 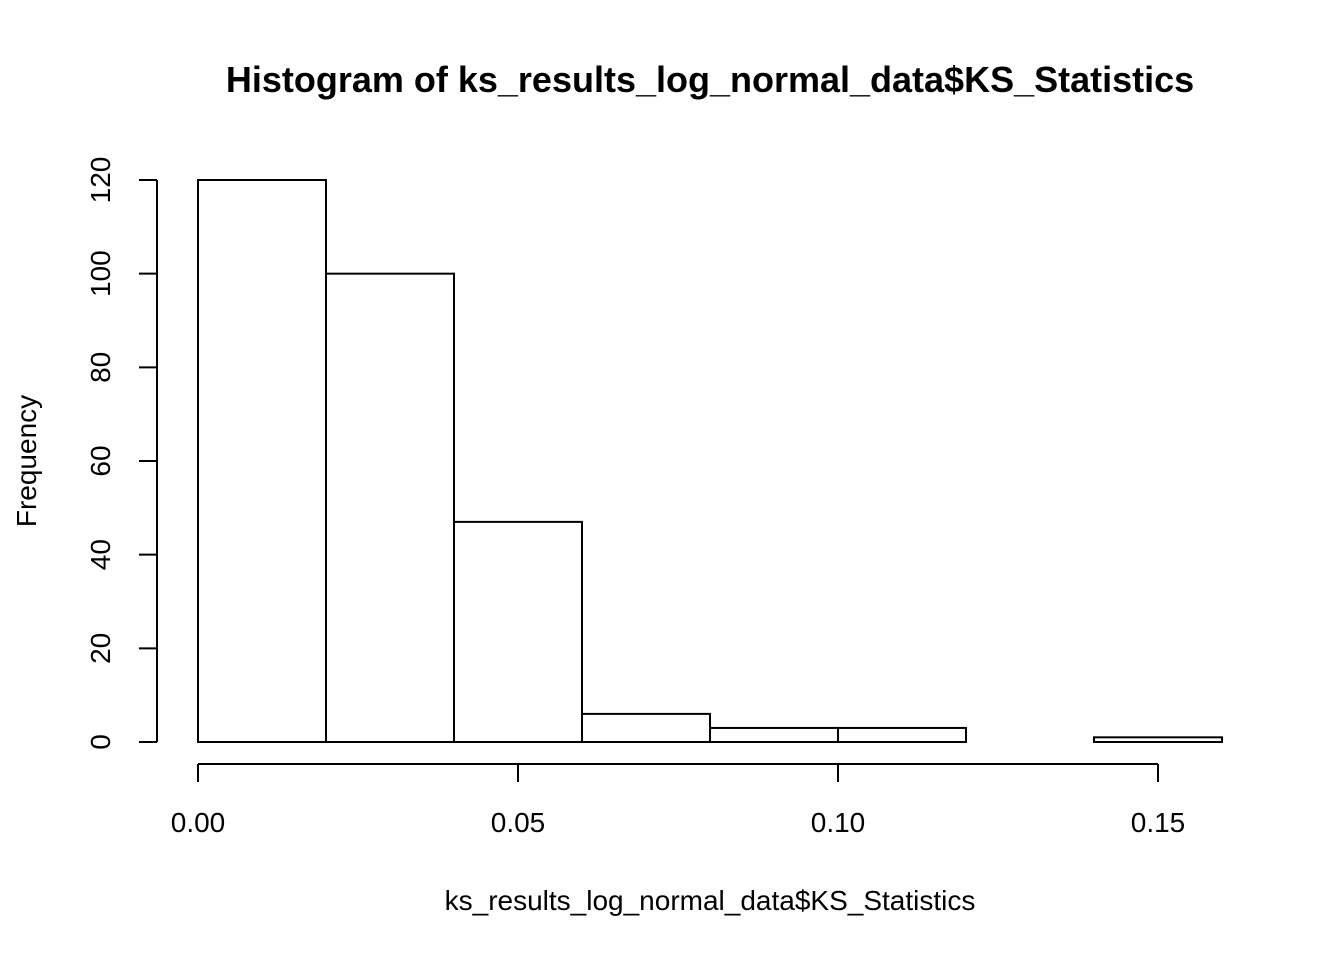 What do you see at coordinates (26, 461) in the screenshot?
I see `y-axis-label: Frequency` at bounding box center [26, 461].